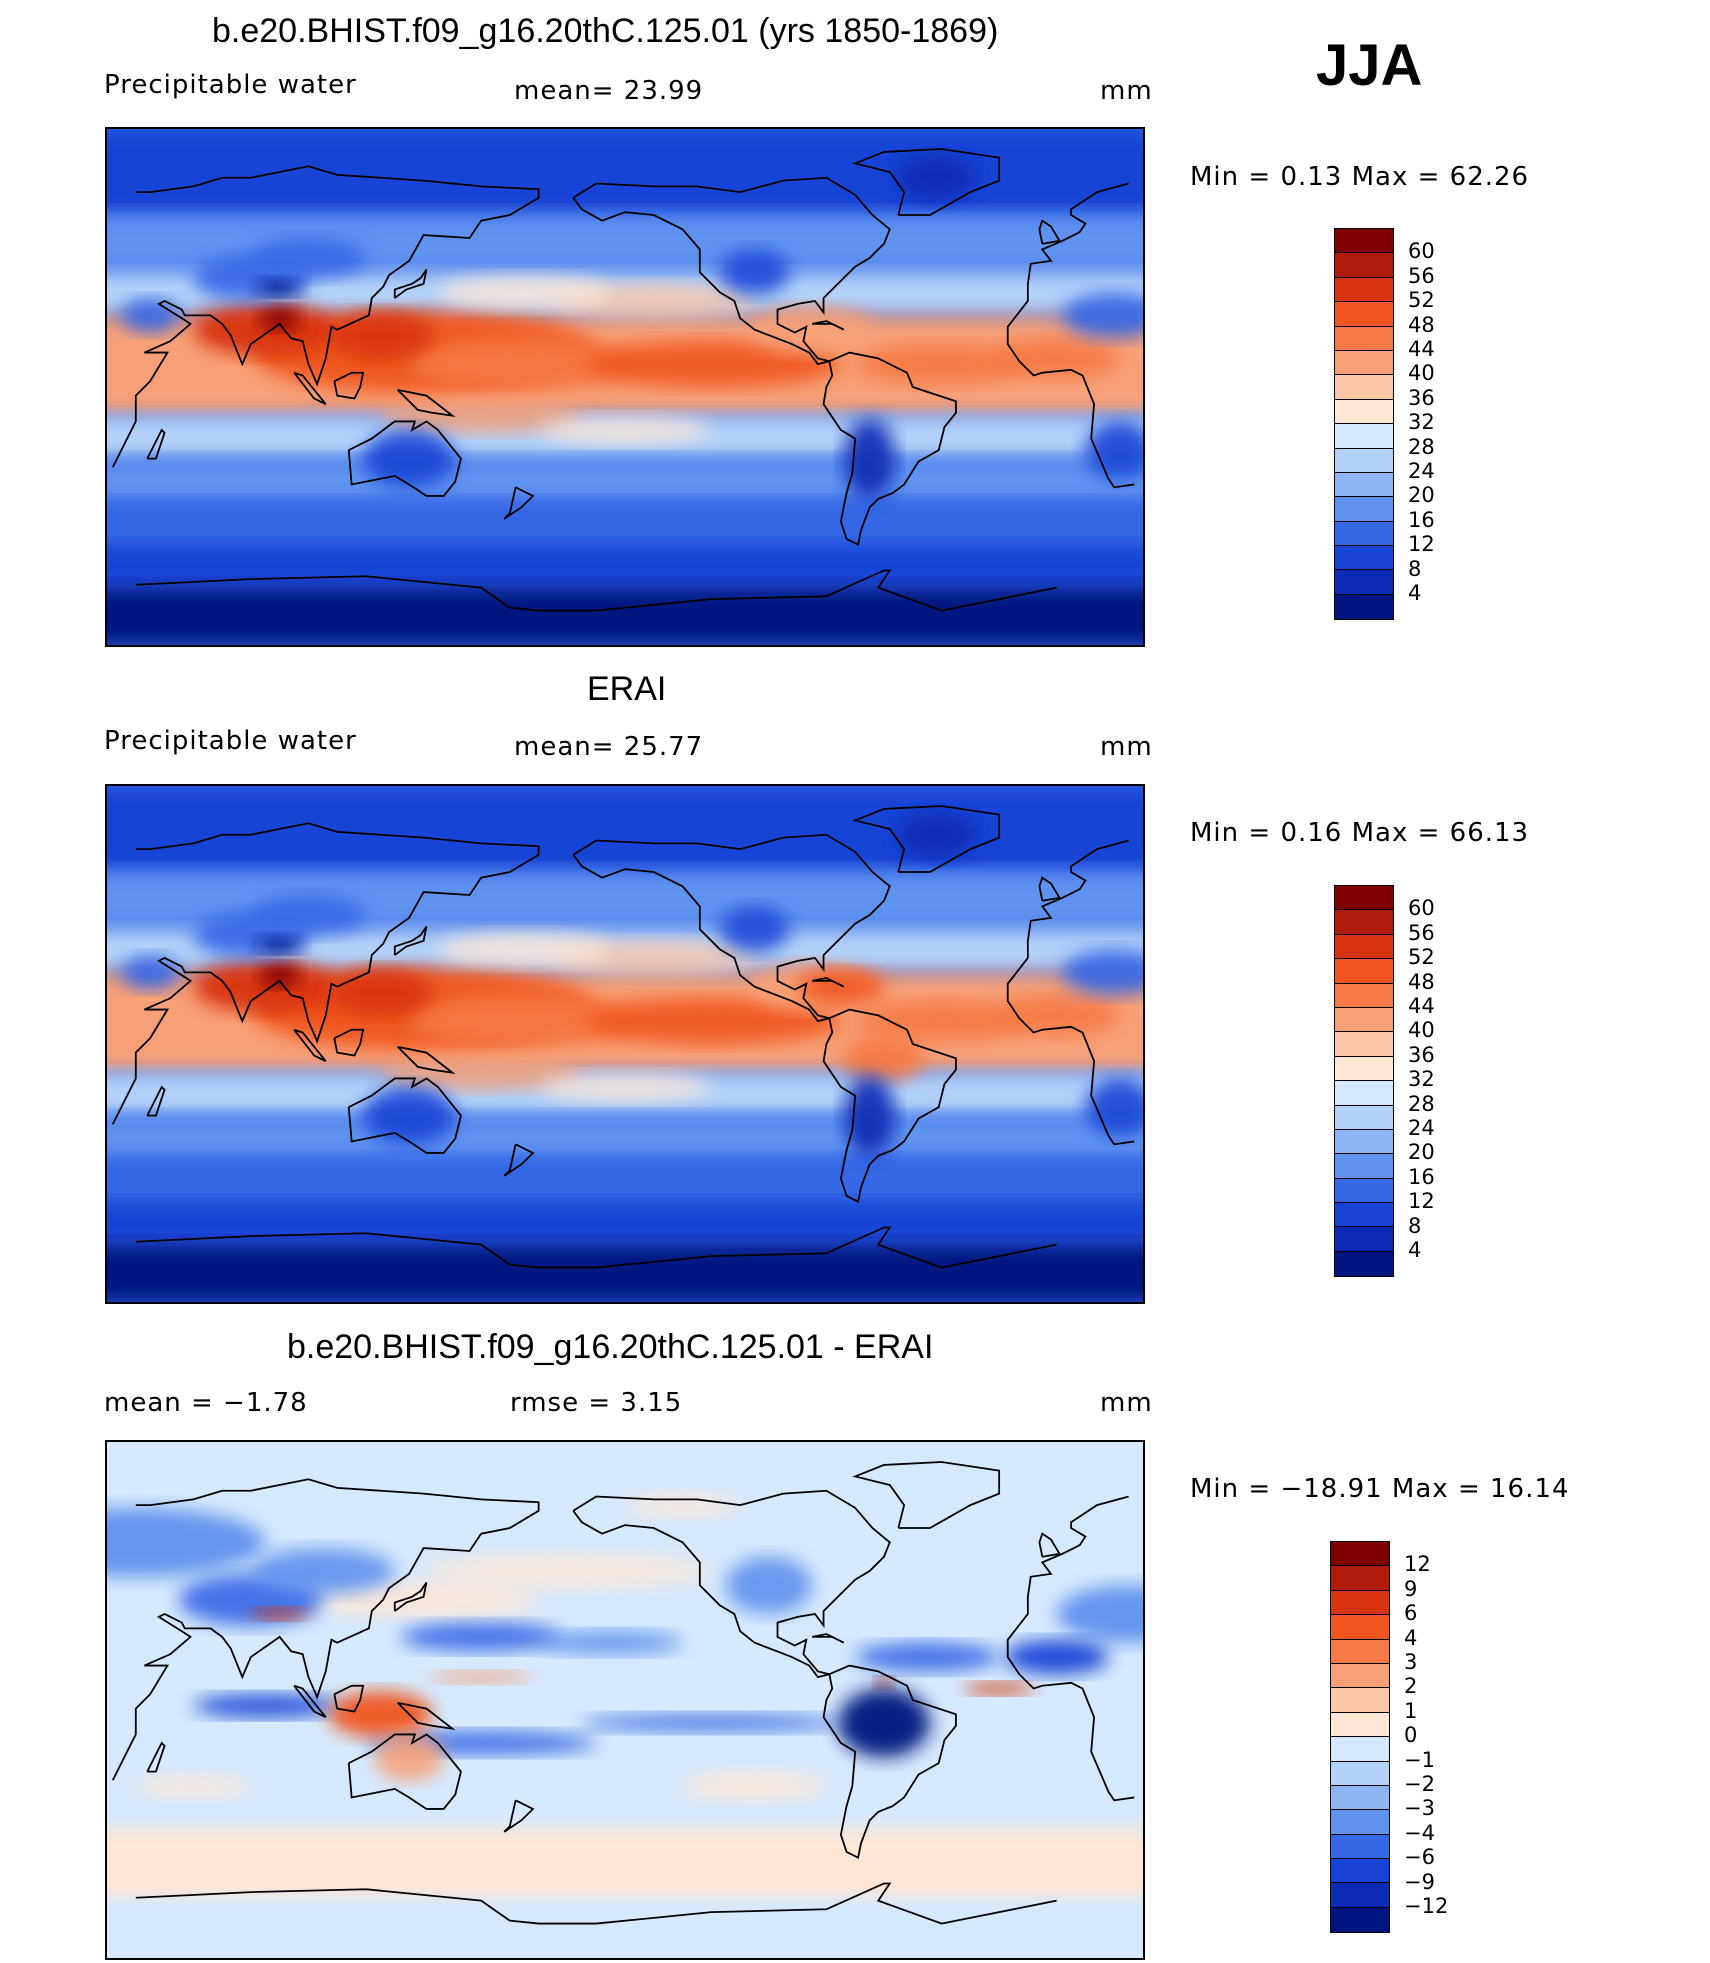  I want to click on colorbar-label: 12, so click(1417, 1564).